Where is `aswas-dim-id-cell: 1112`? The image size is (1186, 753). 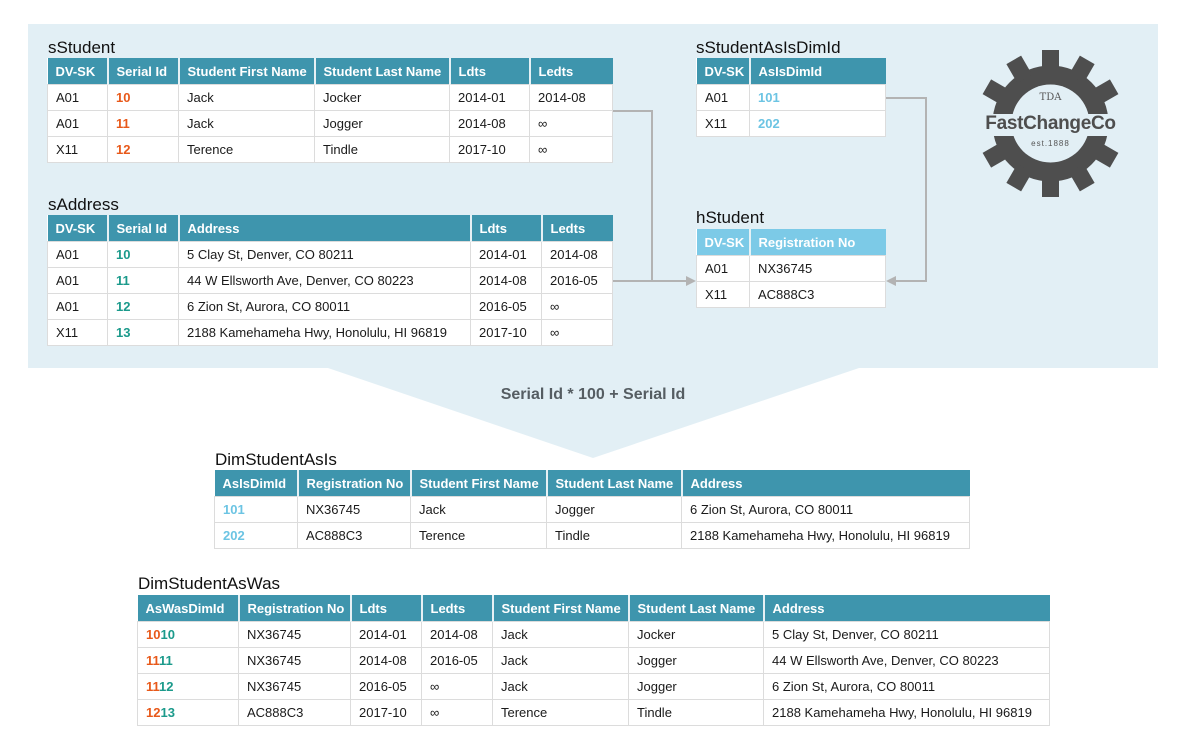 aswas-dim-id-cell: 1112 is located at coordinates (188, 686).